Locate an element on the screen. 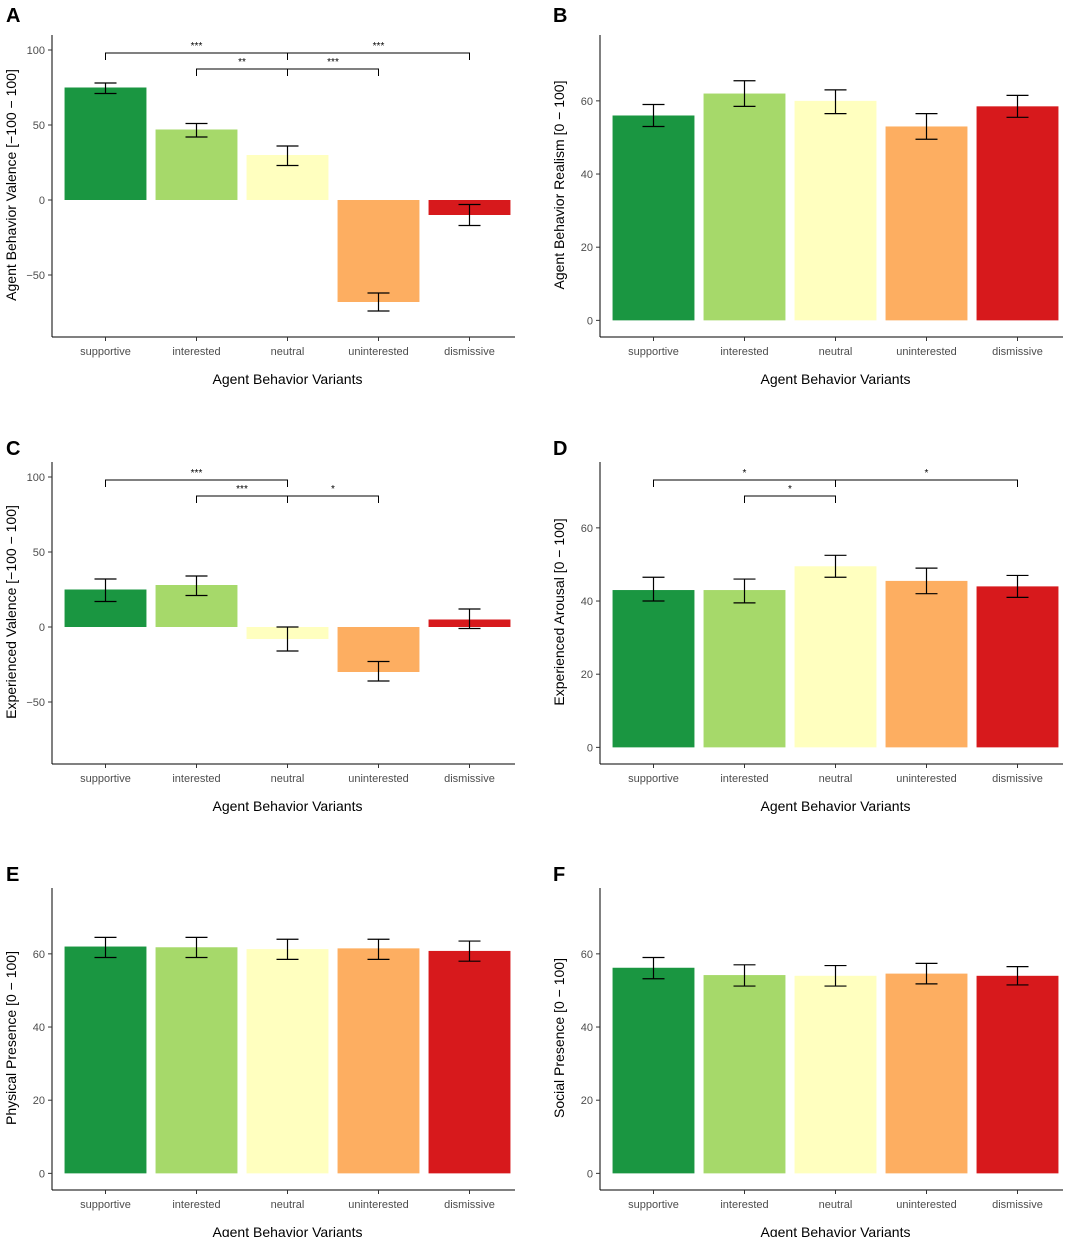  bar-supportive is located at coordinates (653, 1070).